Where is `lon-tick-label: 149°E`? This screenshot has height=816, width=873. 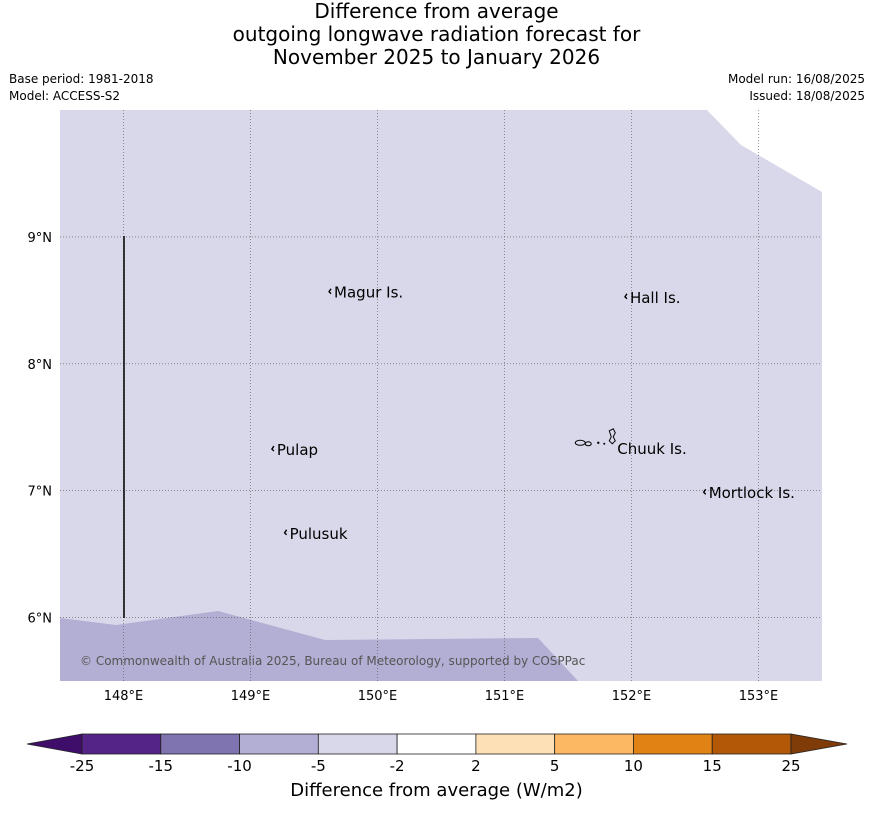
lon-tick-label: 149°E is located at coordinates (251, 696).